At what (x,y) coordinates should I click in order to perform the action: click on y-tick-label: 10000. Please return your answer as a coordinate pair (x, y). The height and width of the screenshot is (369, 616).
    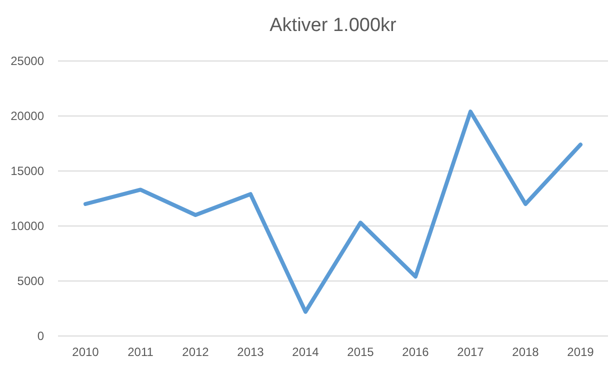
    Looking at the image, I should click on (27, 226).